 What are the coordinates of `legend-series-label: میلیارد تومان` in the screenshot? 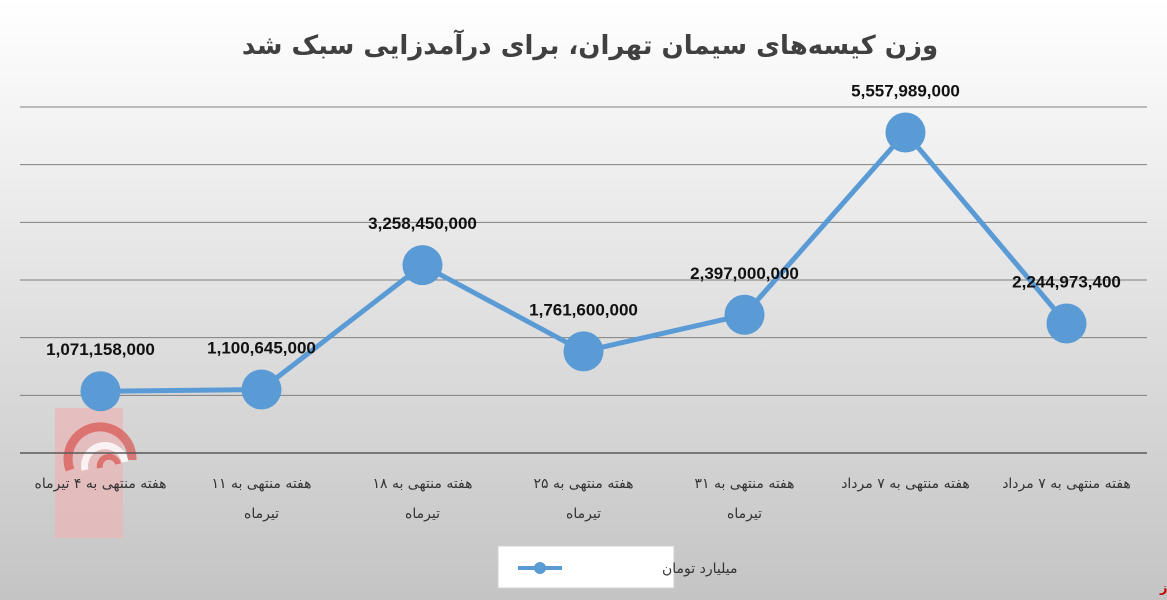 It's located at (699, 569).